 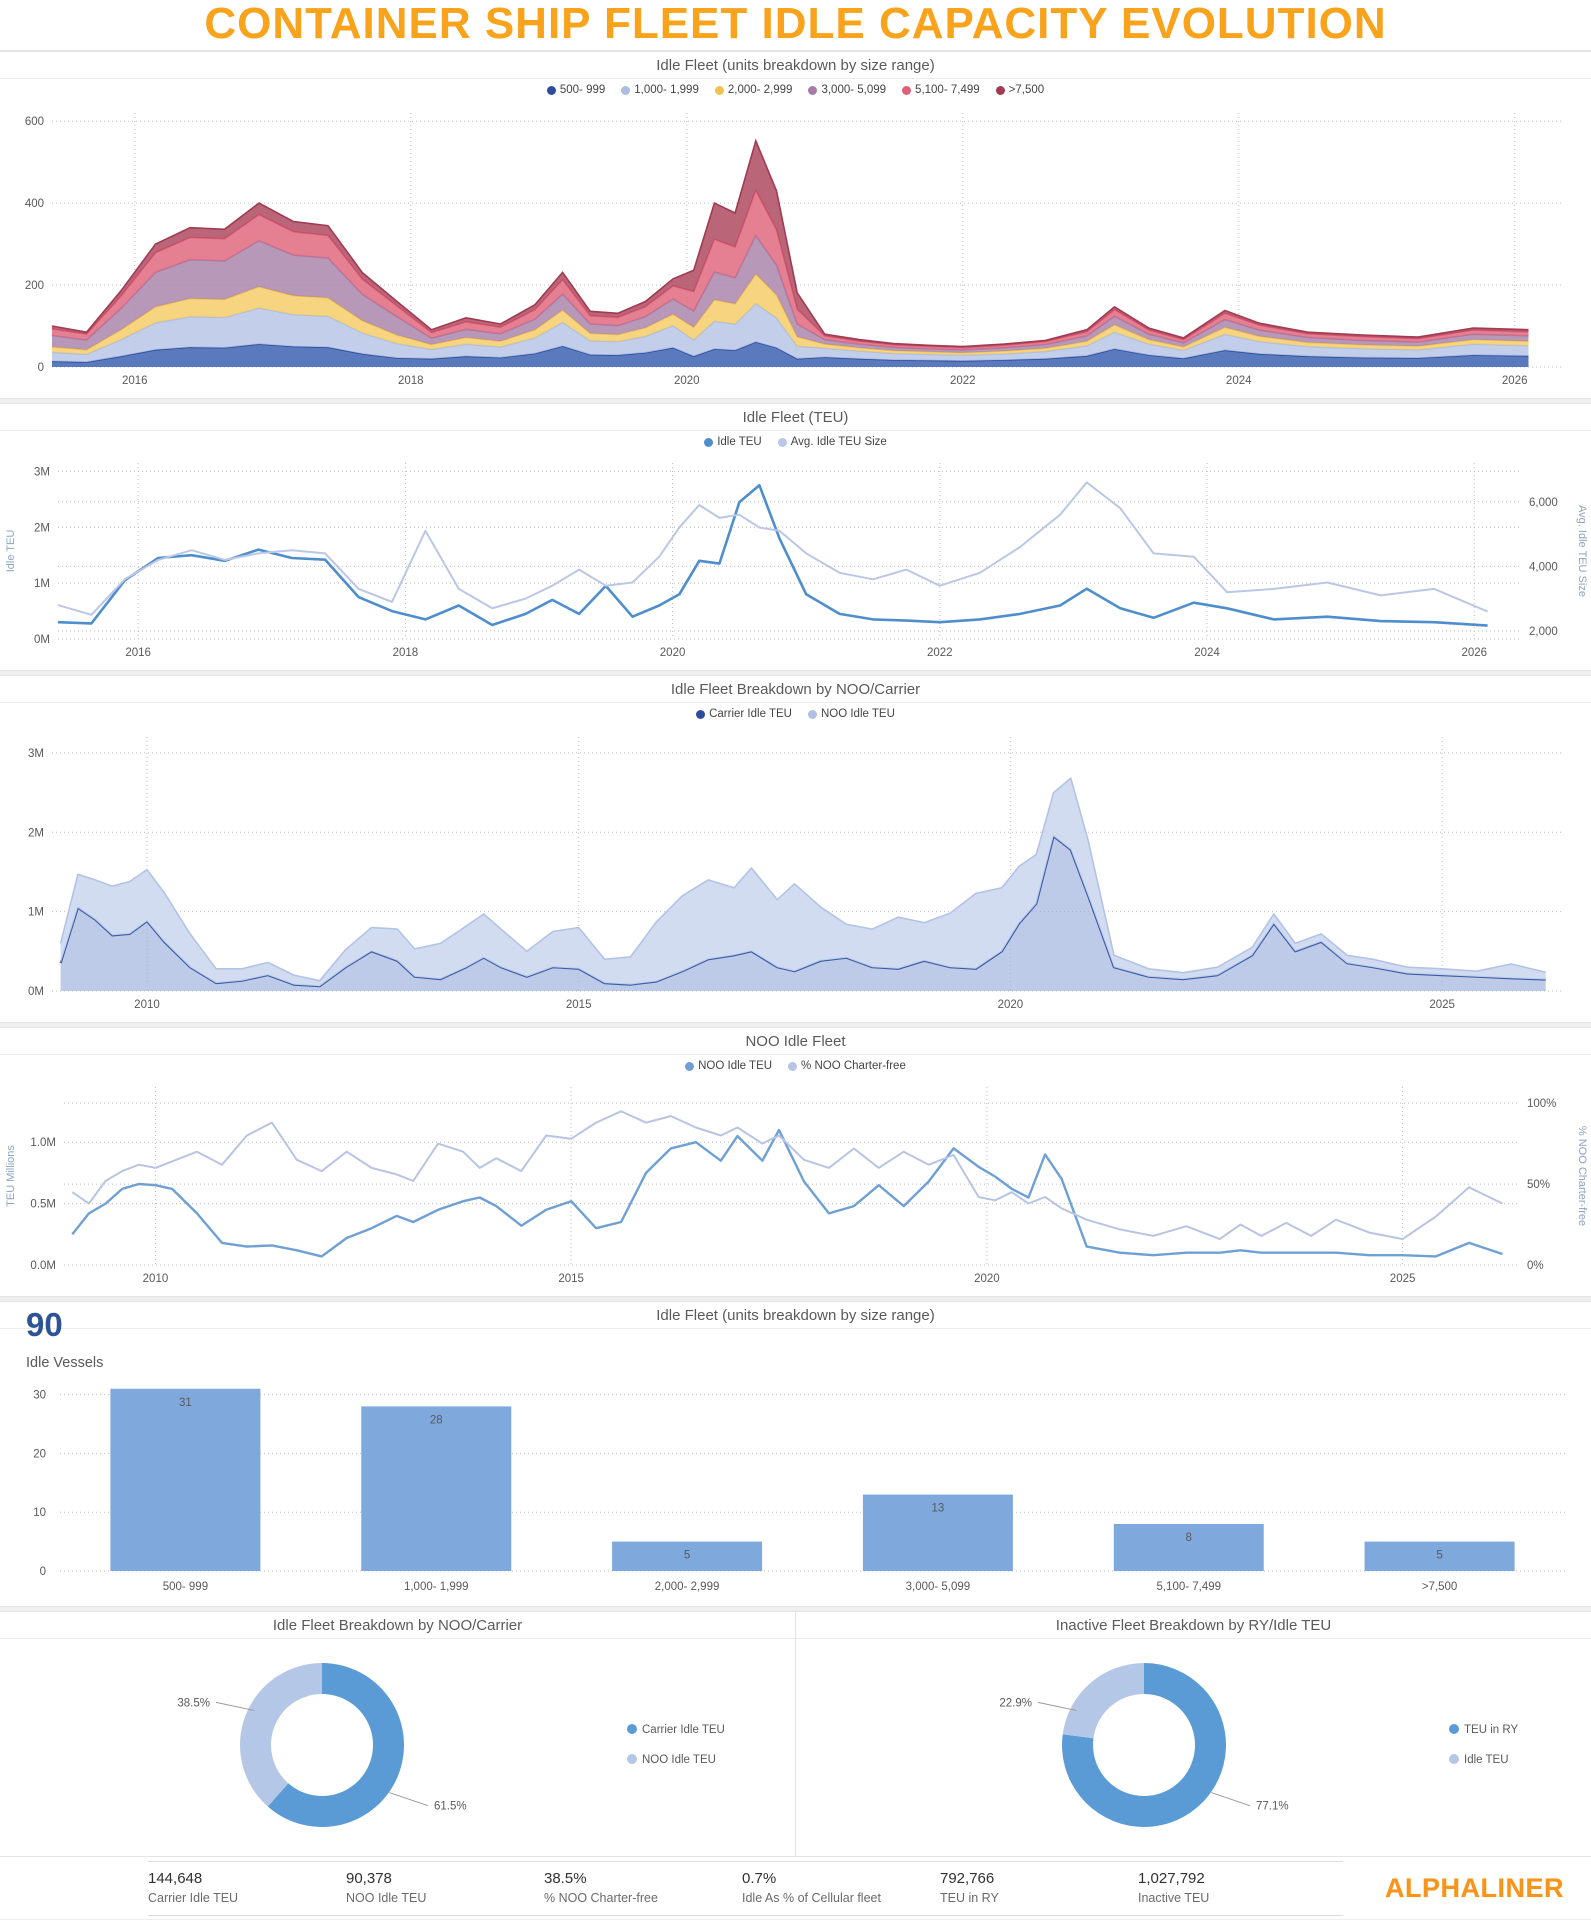 I want to click on stat-idle-pct-cellular: 0.7% Idle As % of Cellular fleet, so click(x=841, y=1887).